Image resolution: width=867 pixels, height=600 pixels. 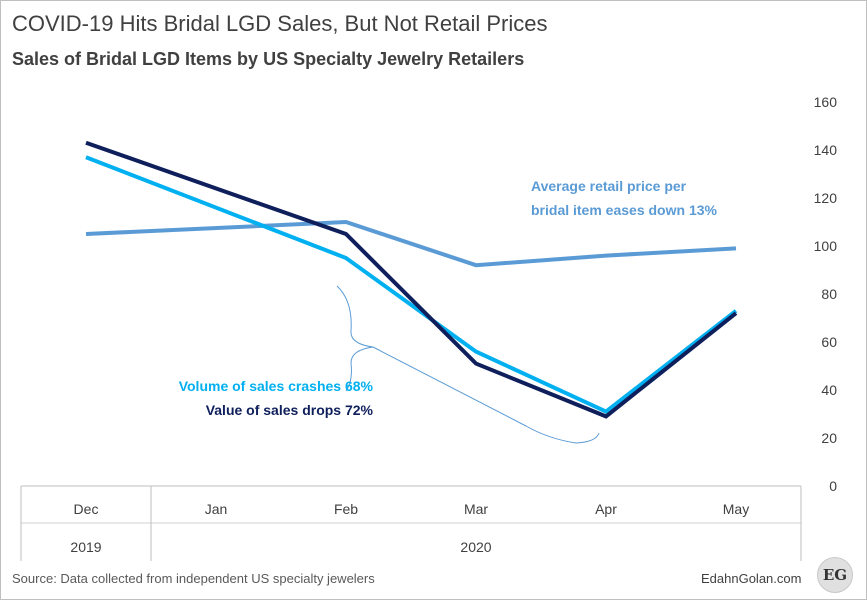 I want to click on annotation-brace, so click(x=355, y=338).